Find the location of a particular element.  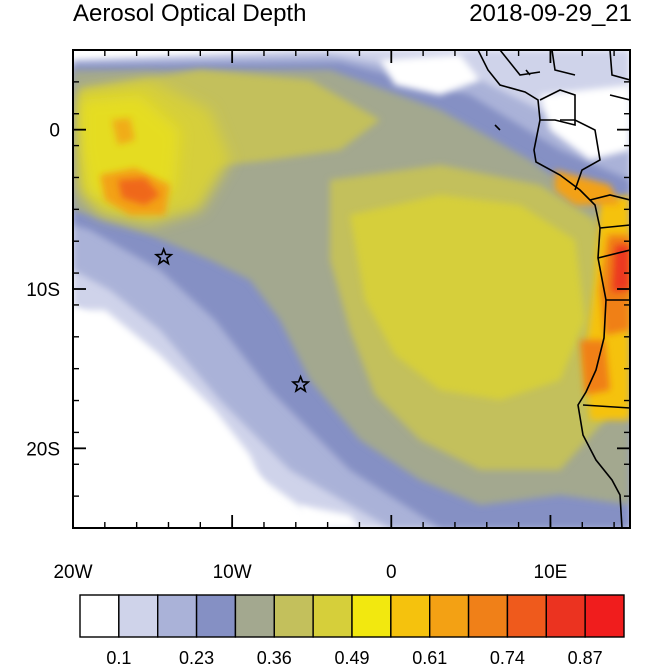

colorbar-label: 0.1 is located at coordinates (118, 657).